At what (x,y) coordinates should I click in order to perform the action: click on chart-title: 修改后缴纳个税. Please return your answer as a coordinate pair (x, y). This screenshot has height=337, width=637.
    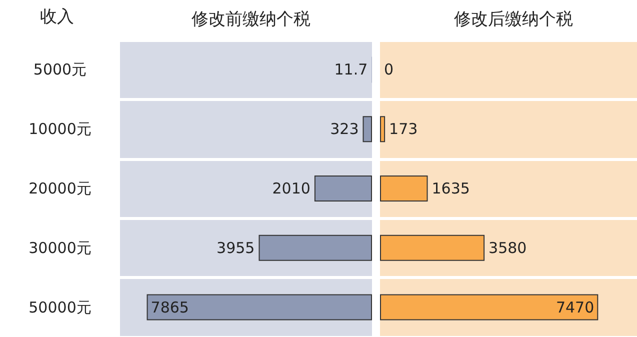
    Looking at the image, I should click on (513, 20).